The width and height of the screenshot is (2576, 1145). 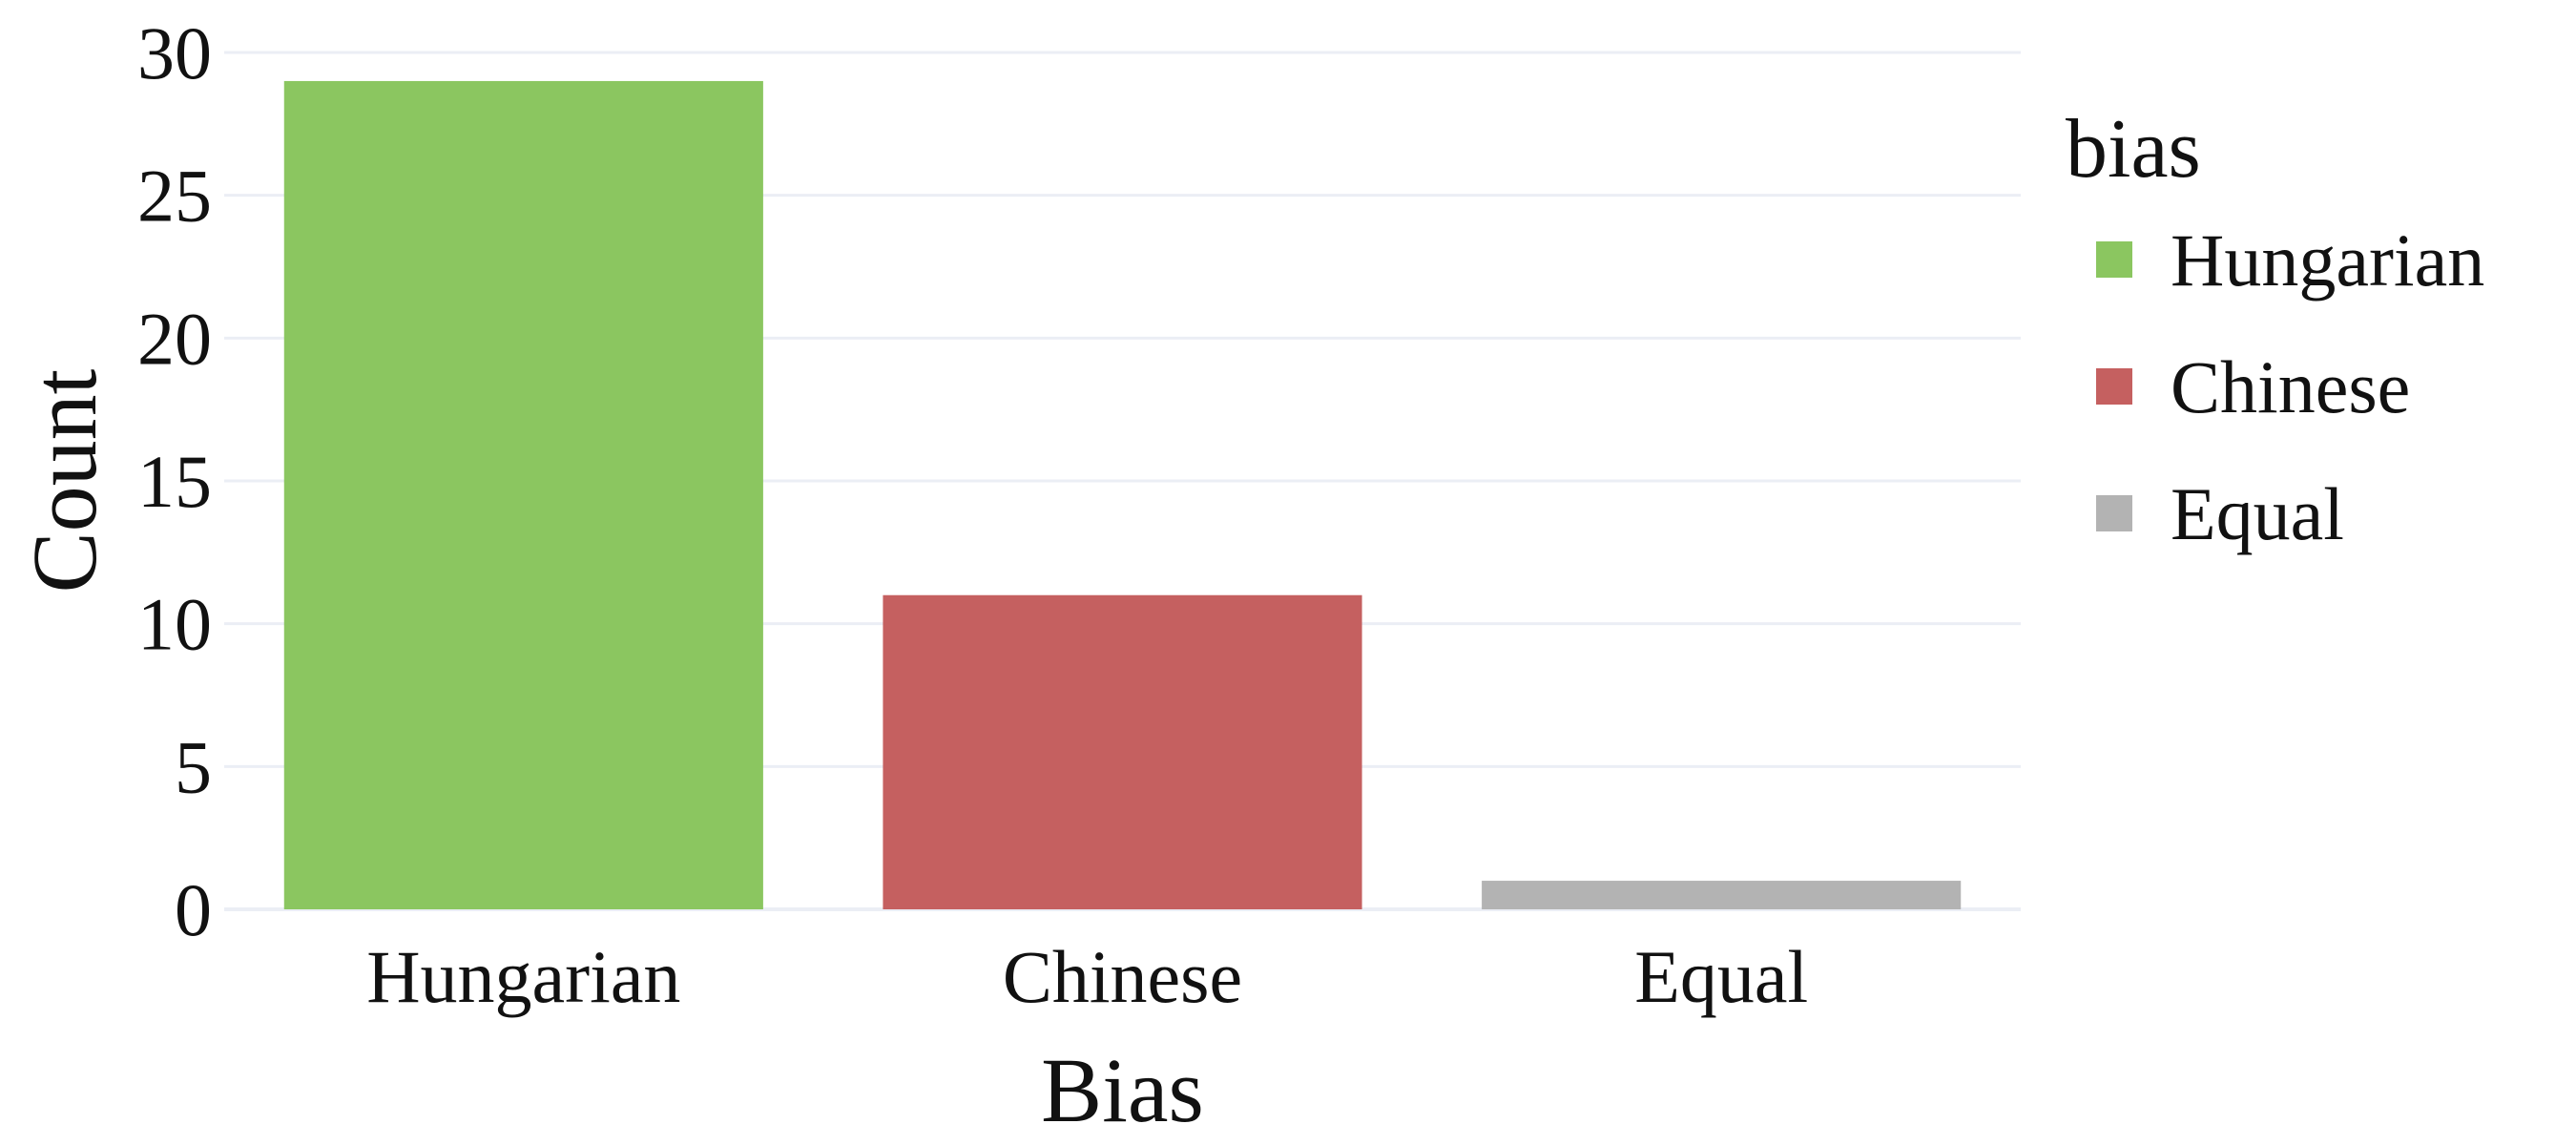 I want to click on y-tick-label: 15, so click(x=174, y=482).